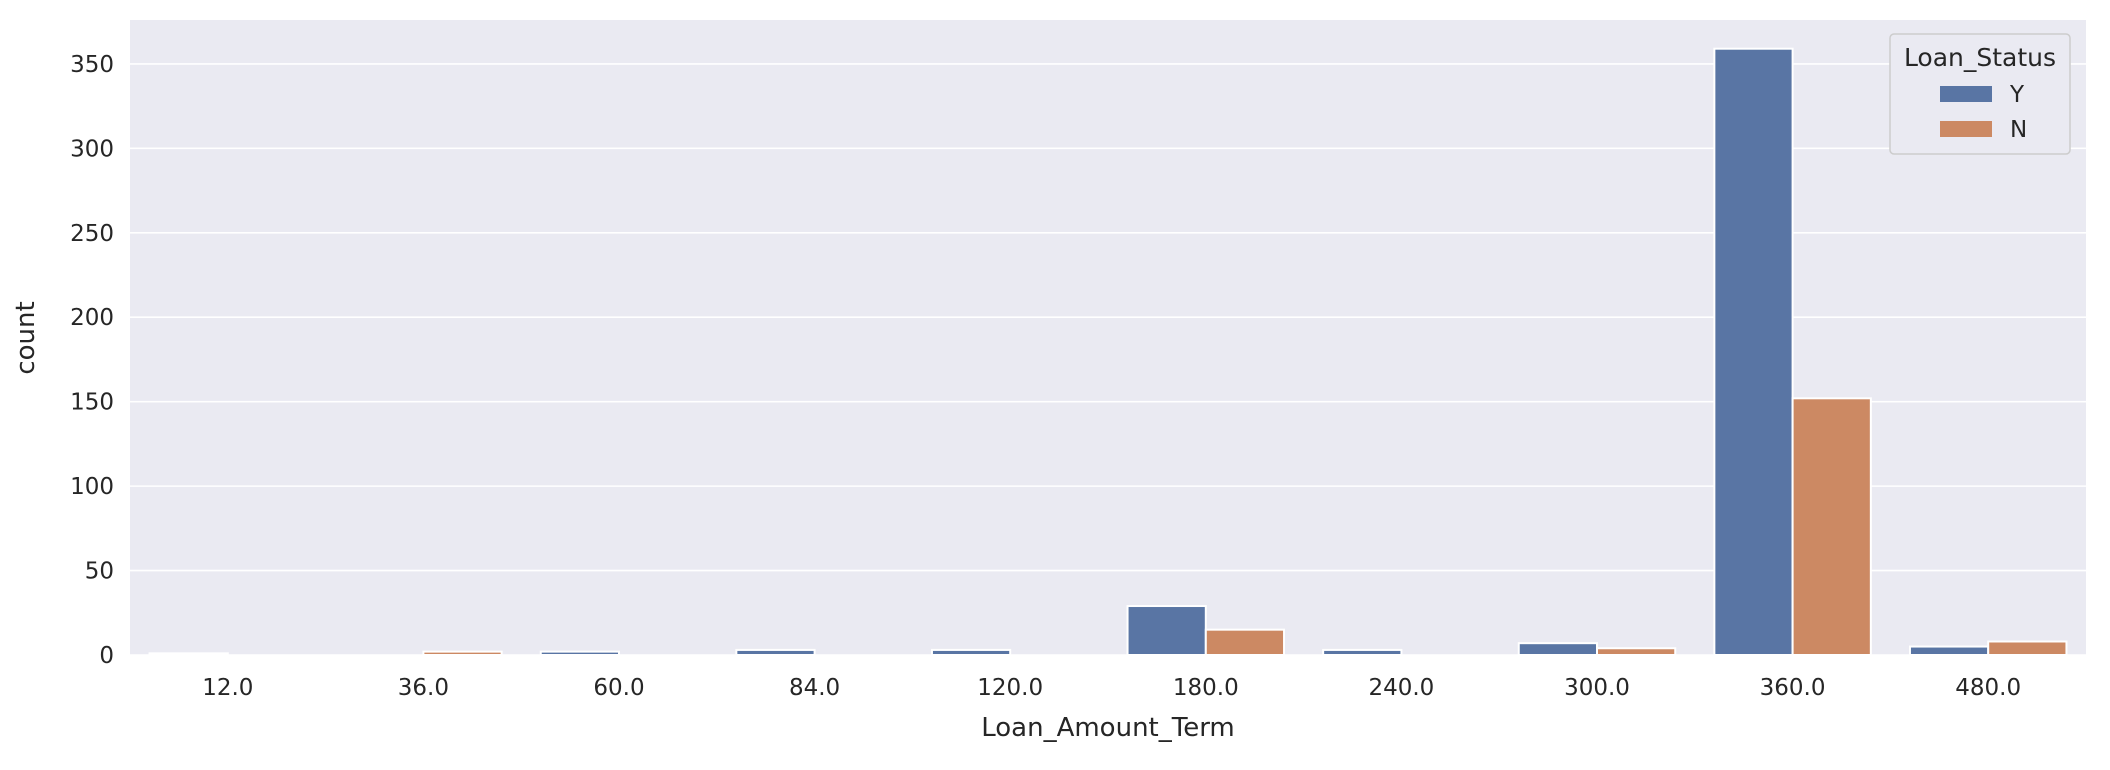  What do you see at coordinates (2017, 95) in the screenshot?
I see `legend-label-y: Y` at bounding box center [2017, 95].